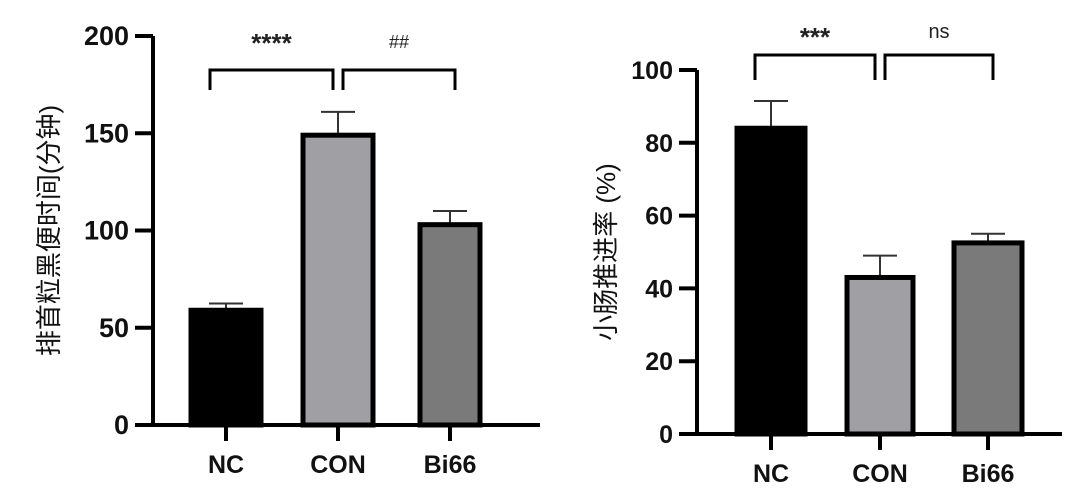 The height and width of the screenshot is (493, 1080). What do you see at coordinates (815, 37) in the screenshot?
I see `significance-label: ***` at bounding box center [815, 37].